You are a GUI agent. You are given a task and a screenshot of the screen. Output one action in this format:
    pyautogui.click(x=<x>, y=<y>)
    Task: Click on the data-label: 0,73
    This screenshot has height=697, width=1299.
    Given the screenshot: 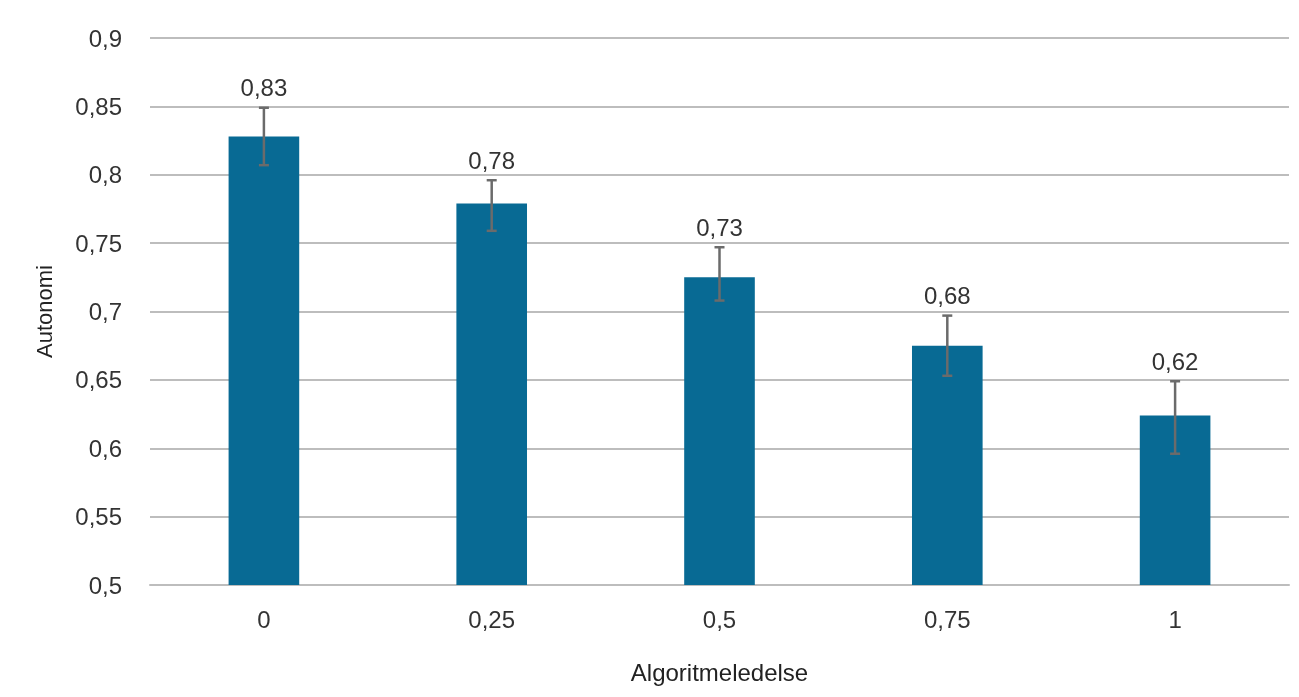 What is the action you would take?
    pyautogui.click(x=719, y=227)
    